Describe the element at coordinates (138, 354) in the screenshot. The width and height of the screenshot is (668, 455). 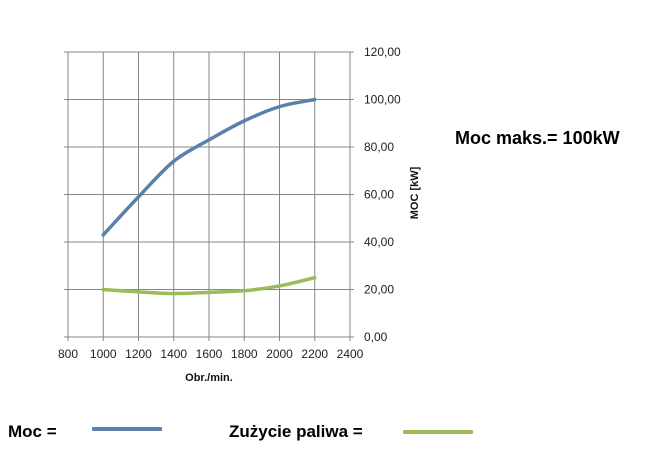
I see `x-tick-label: 1200` at that location.